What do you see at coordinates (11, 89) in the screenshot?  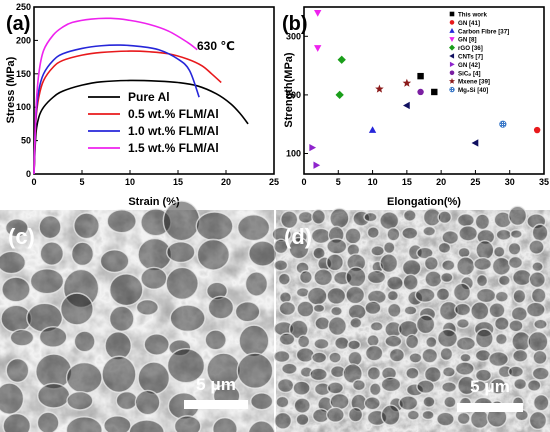 I see `a-y-axis-label: Stress (MPa)` at bounding box center [11, 89].